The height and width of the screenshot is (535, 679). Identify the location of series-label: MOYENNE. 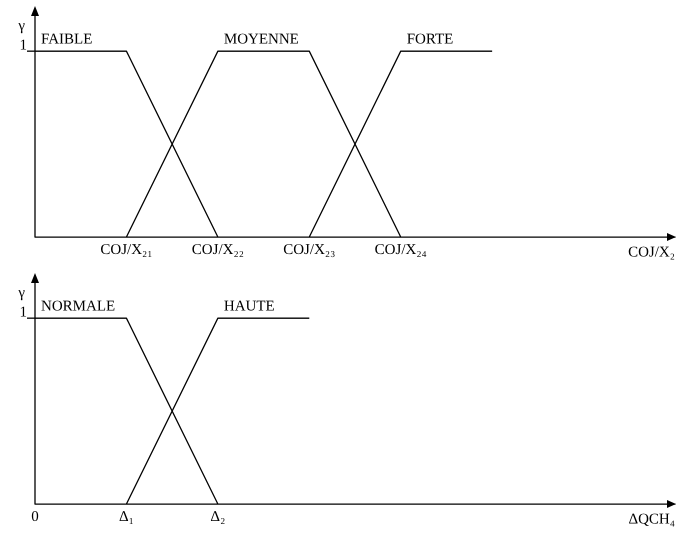
(261, 40).